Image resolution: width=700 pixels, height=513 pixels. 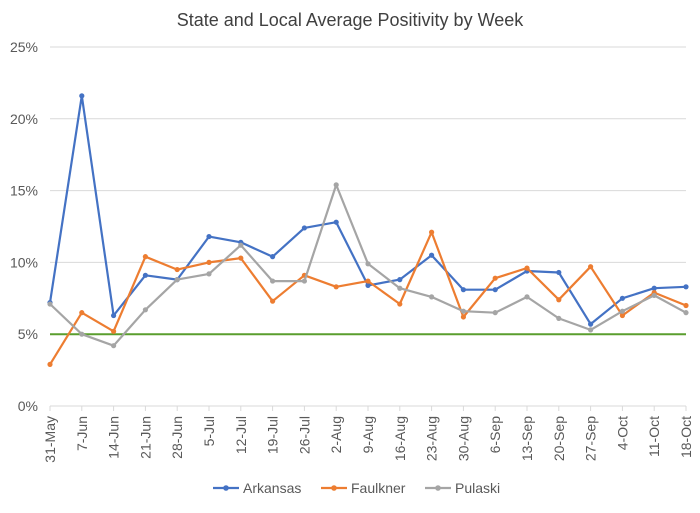 What do you see at coordinates (177, 437) in the screenshot?
I see `x-tick-label: 28-Jun` at bounding box center [177, 437].